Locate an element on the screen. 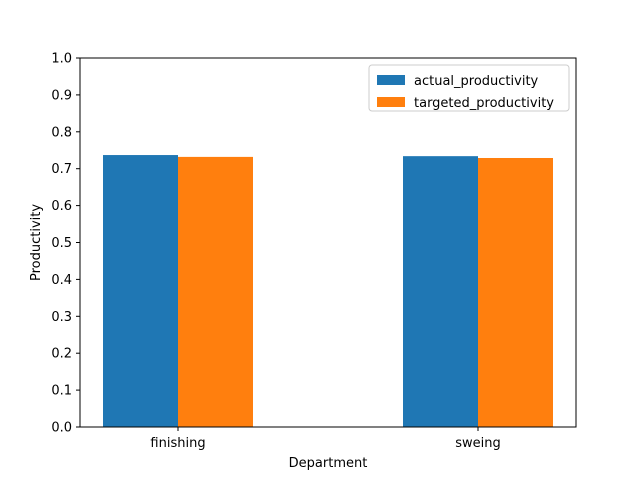 The image size is (640, 480). x-tick-label-finishing: finishing is located at coordinates (177, 443).